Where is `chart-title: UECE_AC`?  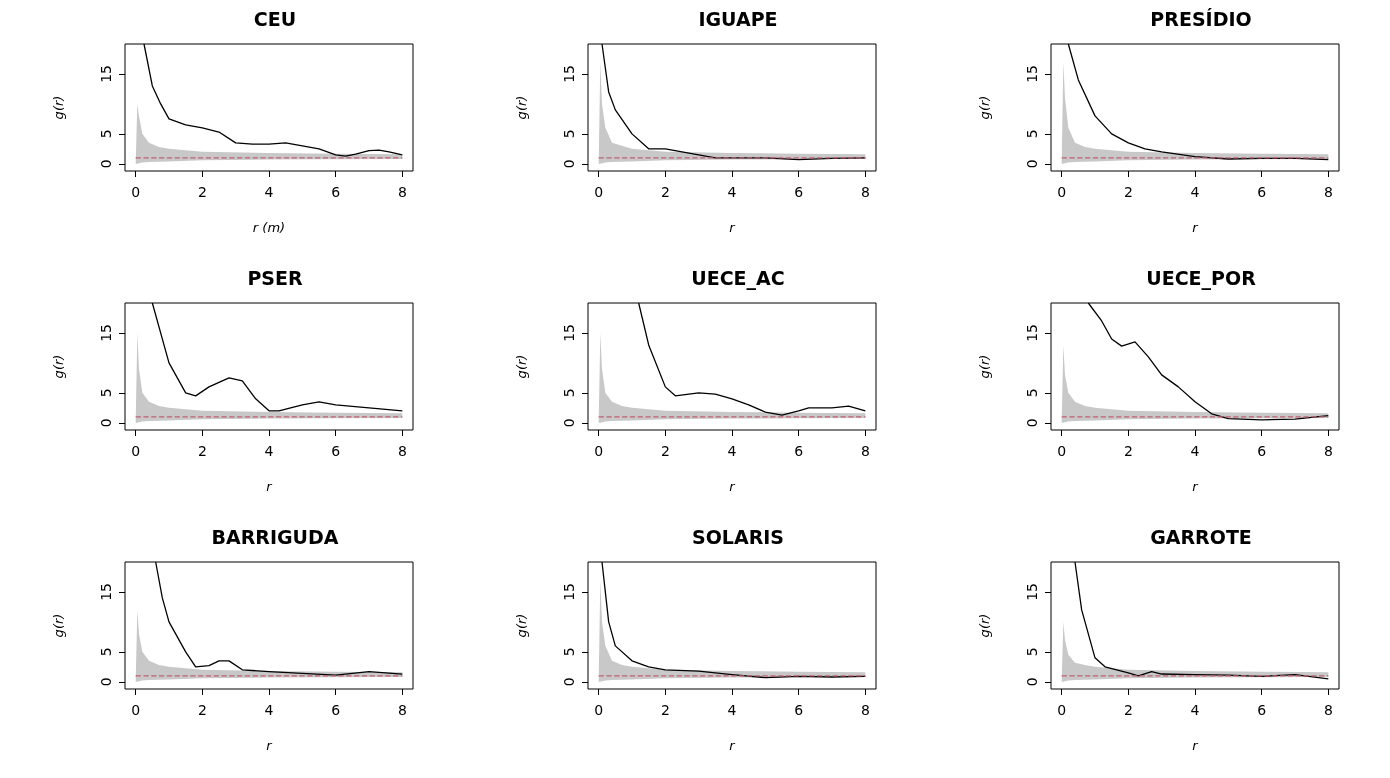
chart-title: UECE_AC is located at coordinates (738, 278).